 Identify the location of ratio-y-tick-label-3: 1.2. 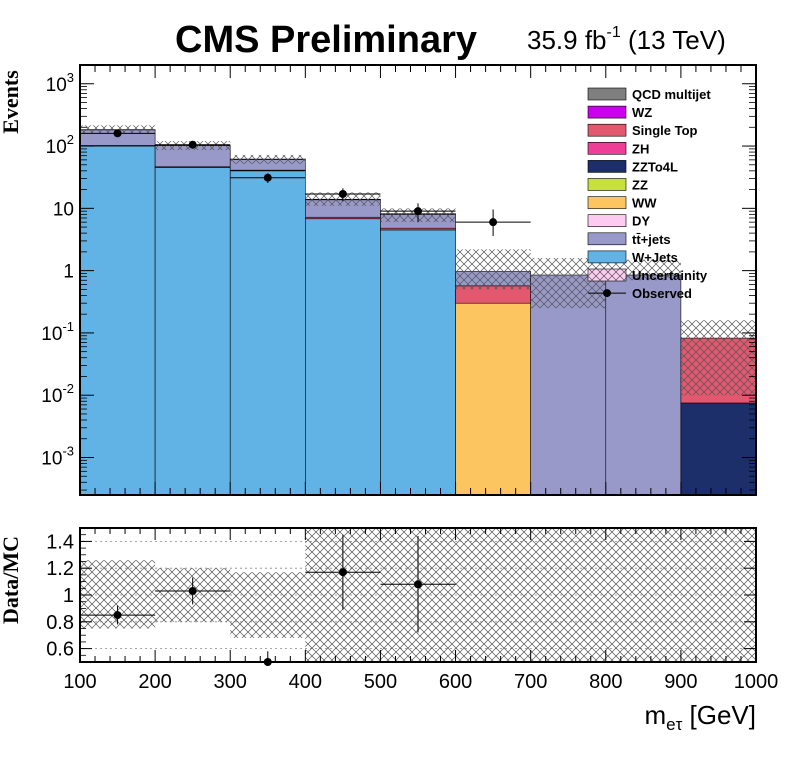
(60, 569).